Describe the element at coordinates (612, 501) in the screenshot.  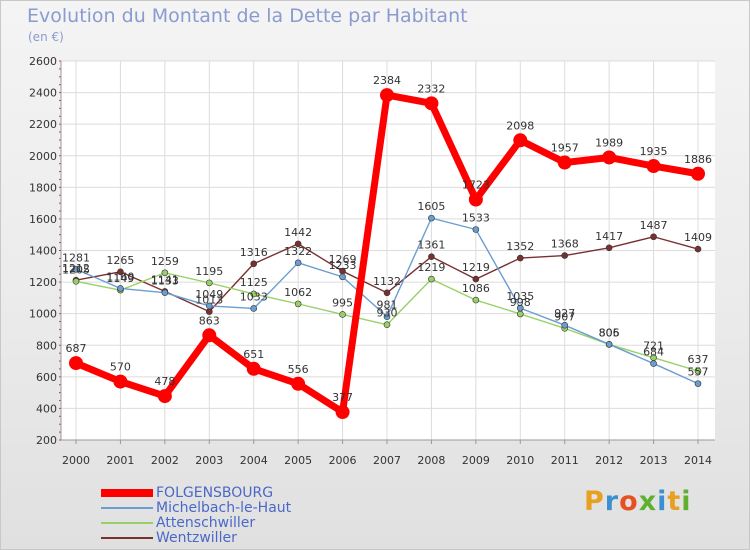
I see `logo-letter: r` at that location.